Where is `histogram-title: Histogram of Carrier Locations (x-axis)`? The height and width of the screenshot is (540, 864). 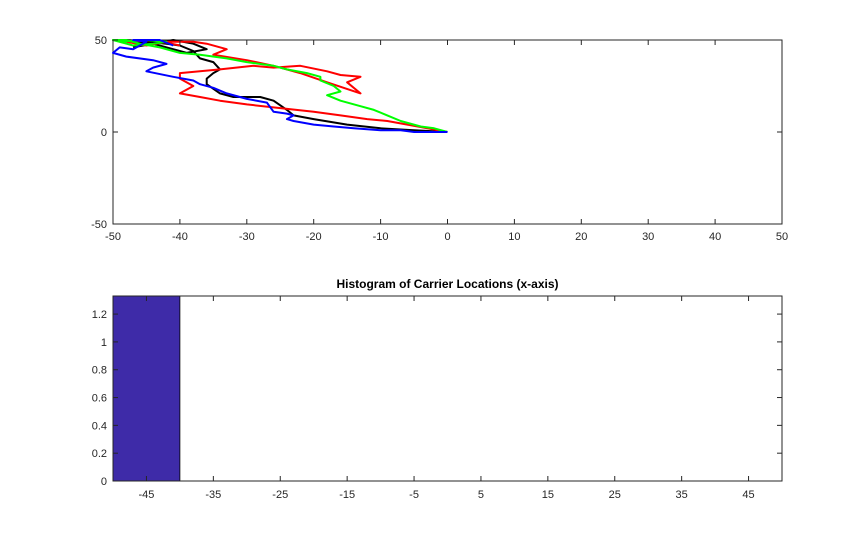
histogram-title: Histogram of Carrier Locations (x-axis) is located at coordinates (447, 284).